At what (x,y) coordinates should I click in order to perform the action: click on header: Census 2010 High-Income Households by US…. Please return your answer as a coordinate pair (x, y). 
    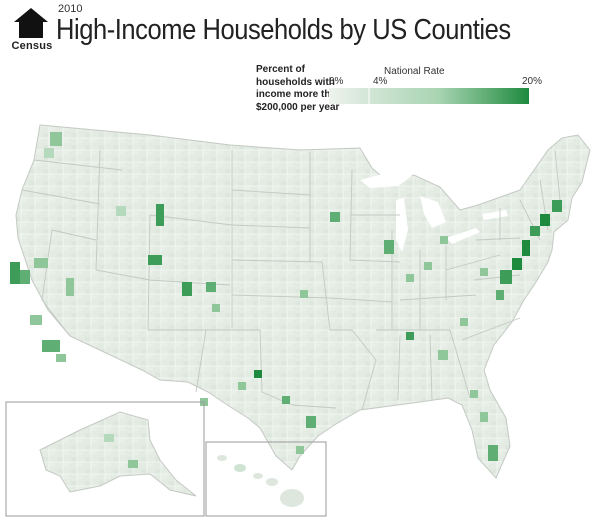
    Looking at the image, I should click on (301, 33).